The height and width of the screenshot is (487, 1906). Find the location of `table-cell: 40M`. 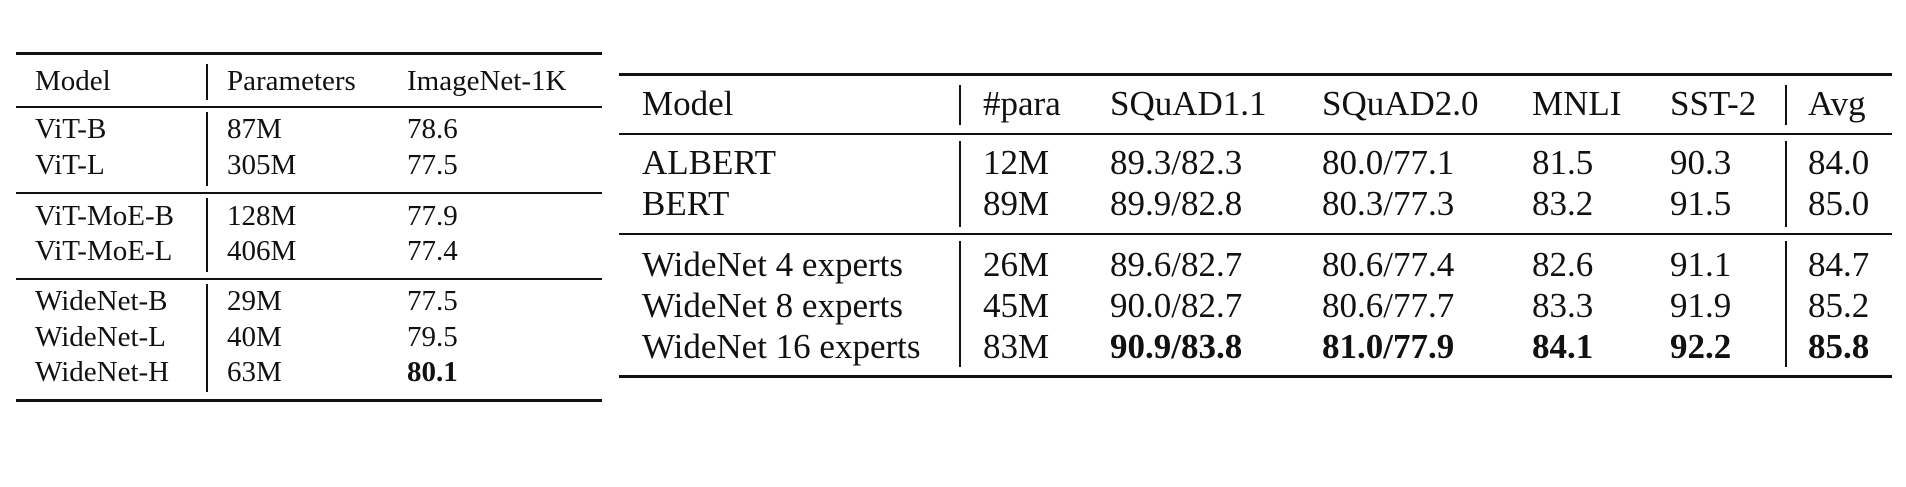

table-cell: 40M is located at coordinates (254, 337).